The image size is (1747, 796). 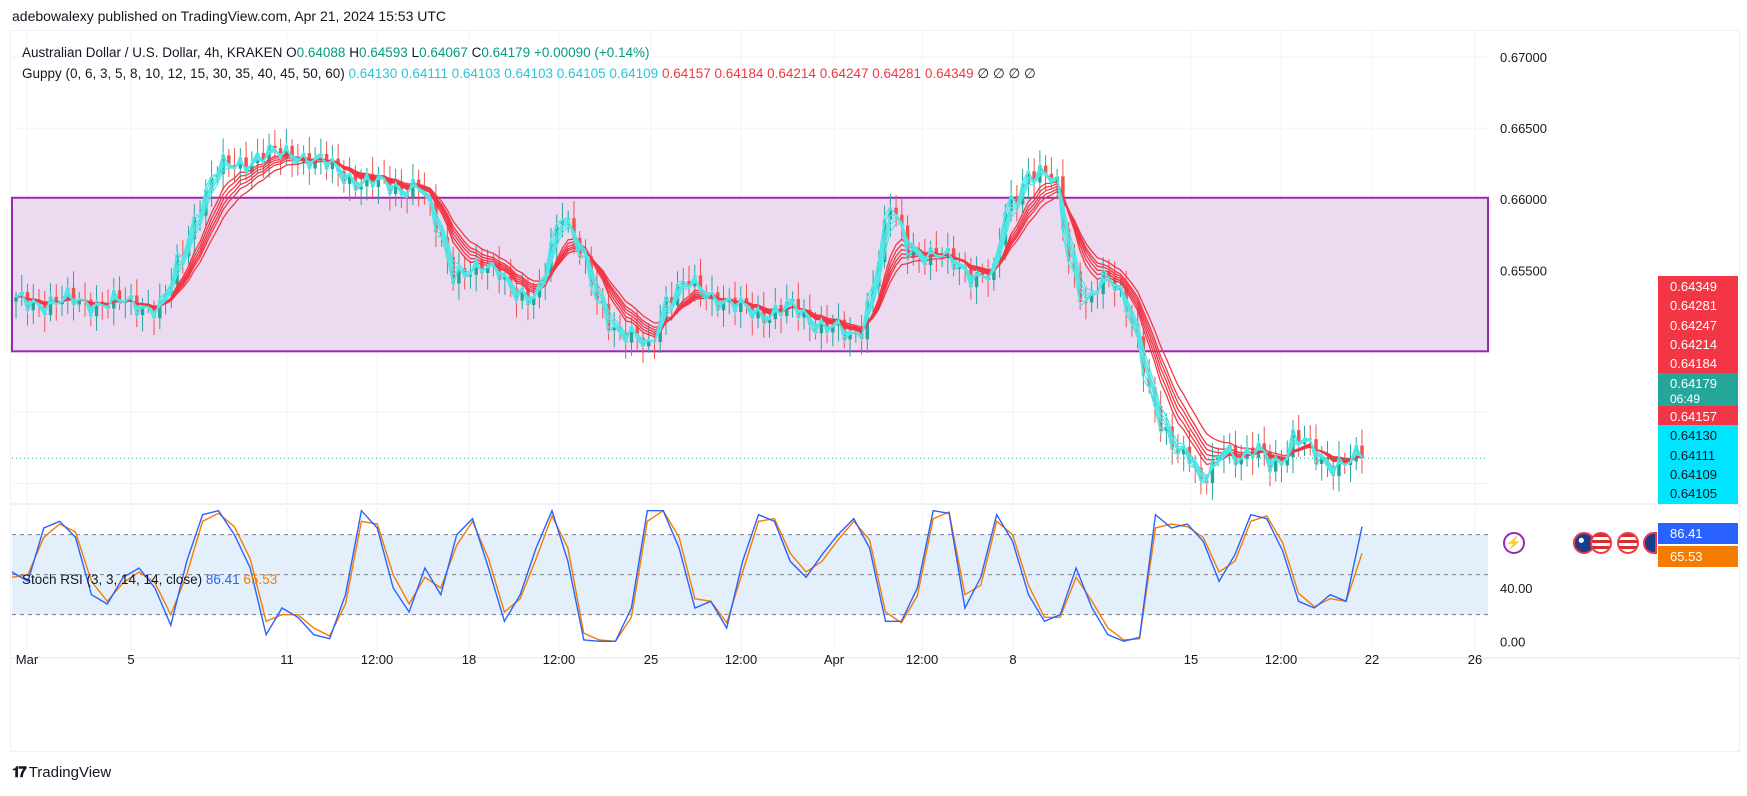 What do you see at coordinates (1698, 399) in the screenshot?
I see `countdown-tag: 06:49` at bounding box center [1698, 399].